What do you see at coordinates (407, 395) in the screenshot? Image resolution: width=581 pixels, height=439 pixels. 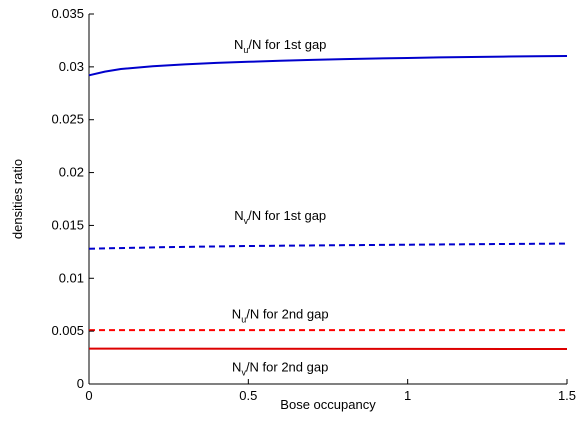 I see `x-tick-label: 1` at bounding box center [407, 395].